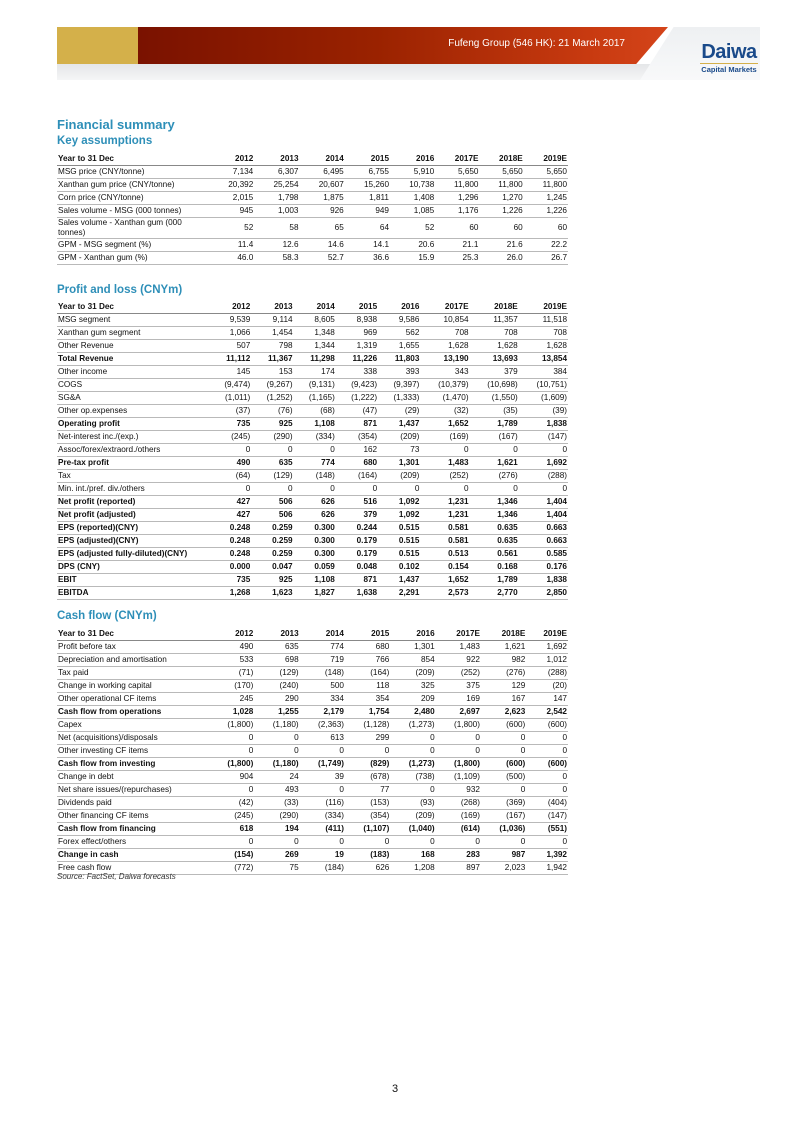 The width and height of the screenshot is (800, 1131). Describe the element at coordinates (445, 346) in the screenshot. I see `cell-value: 1,628` at that location.